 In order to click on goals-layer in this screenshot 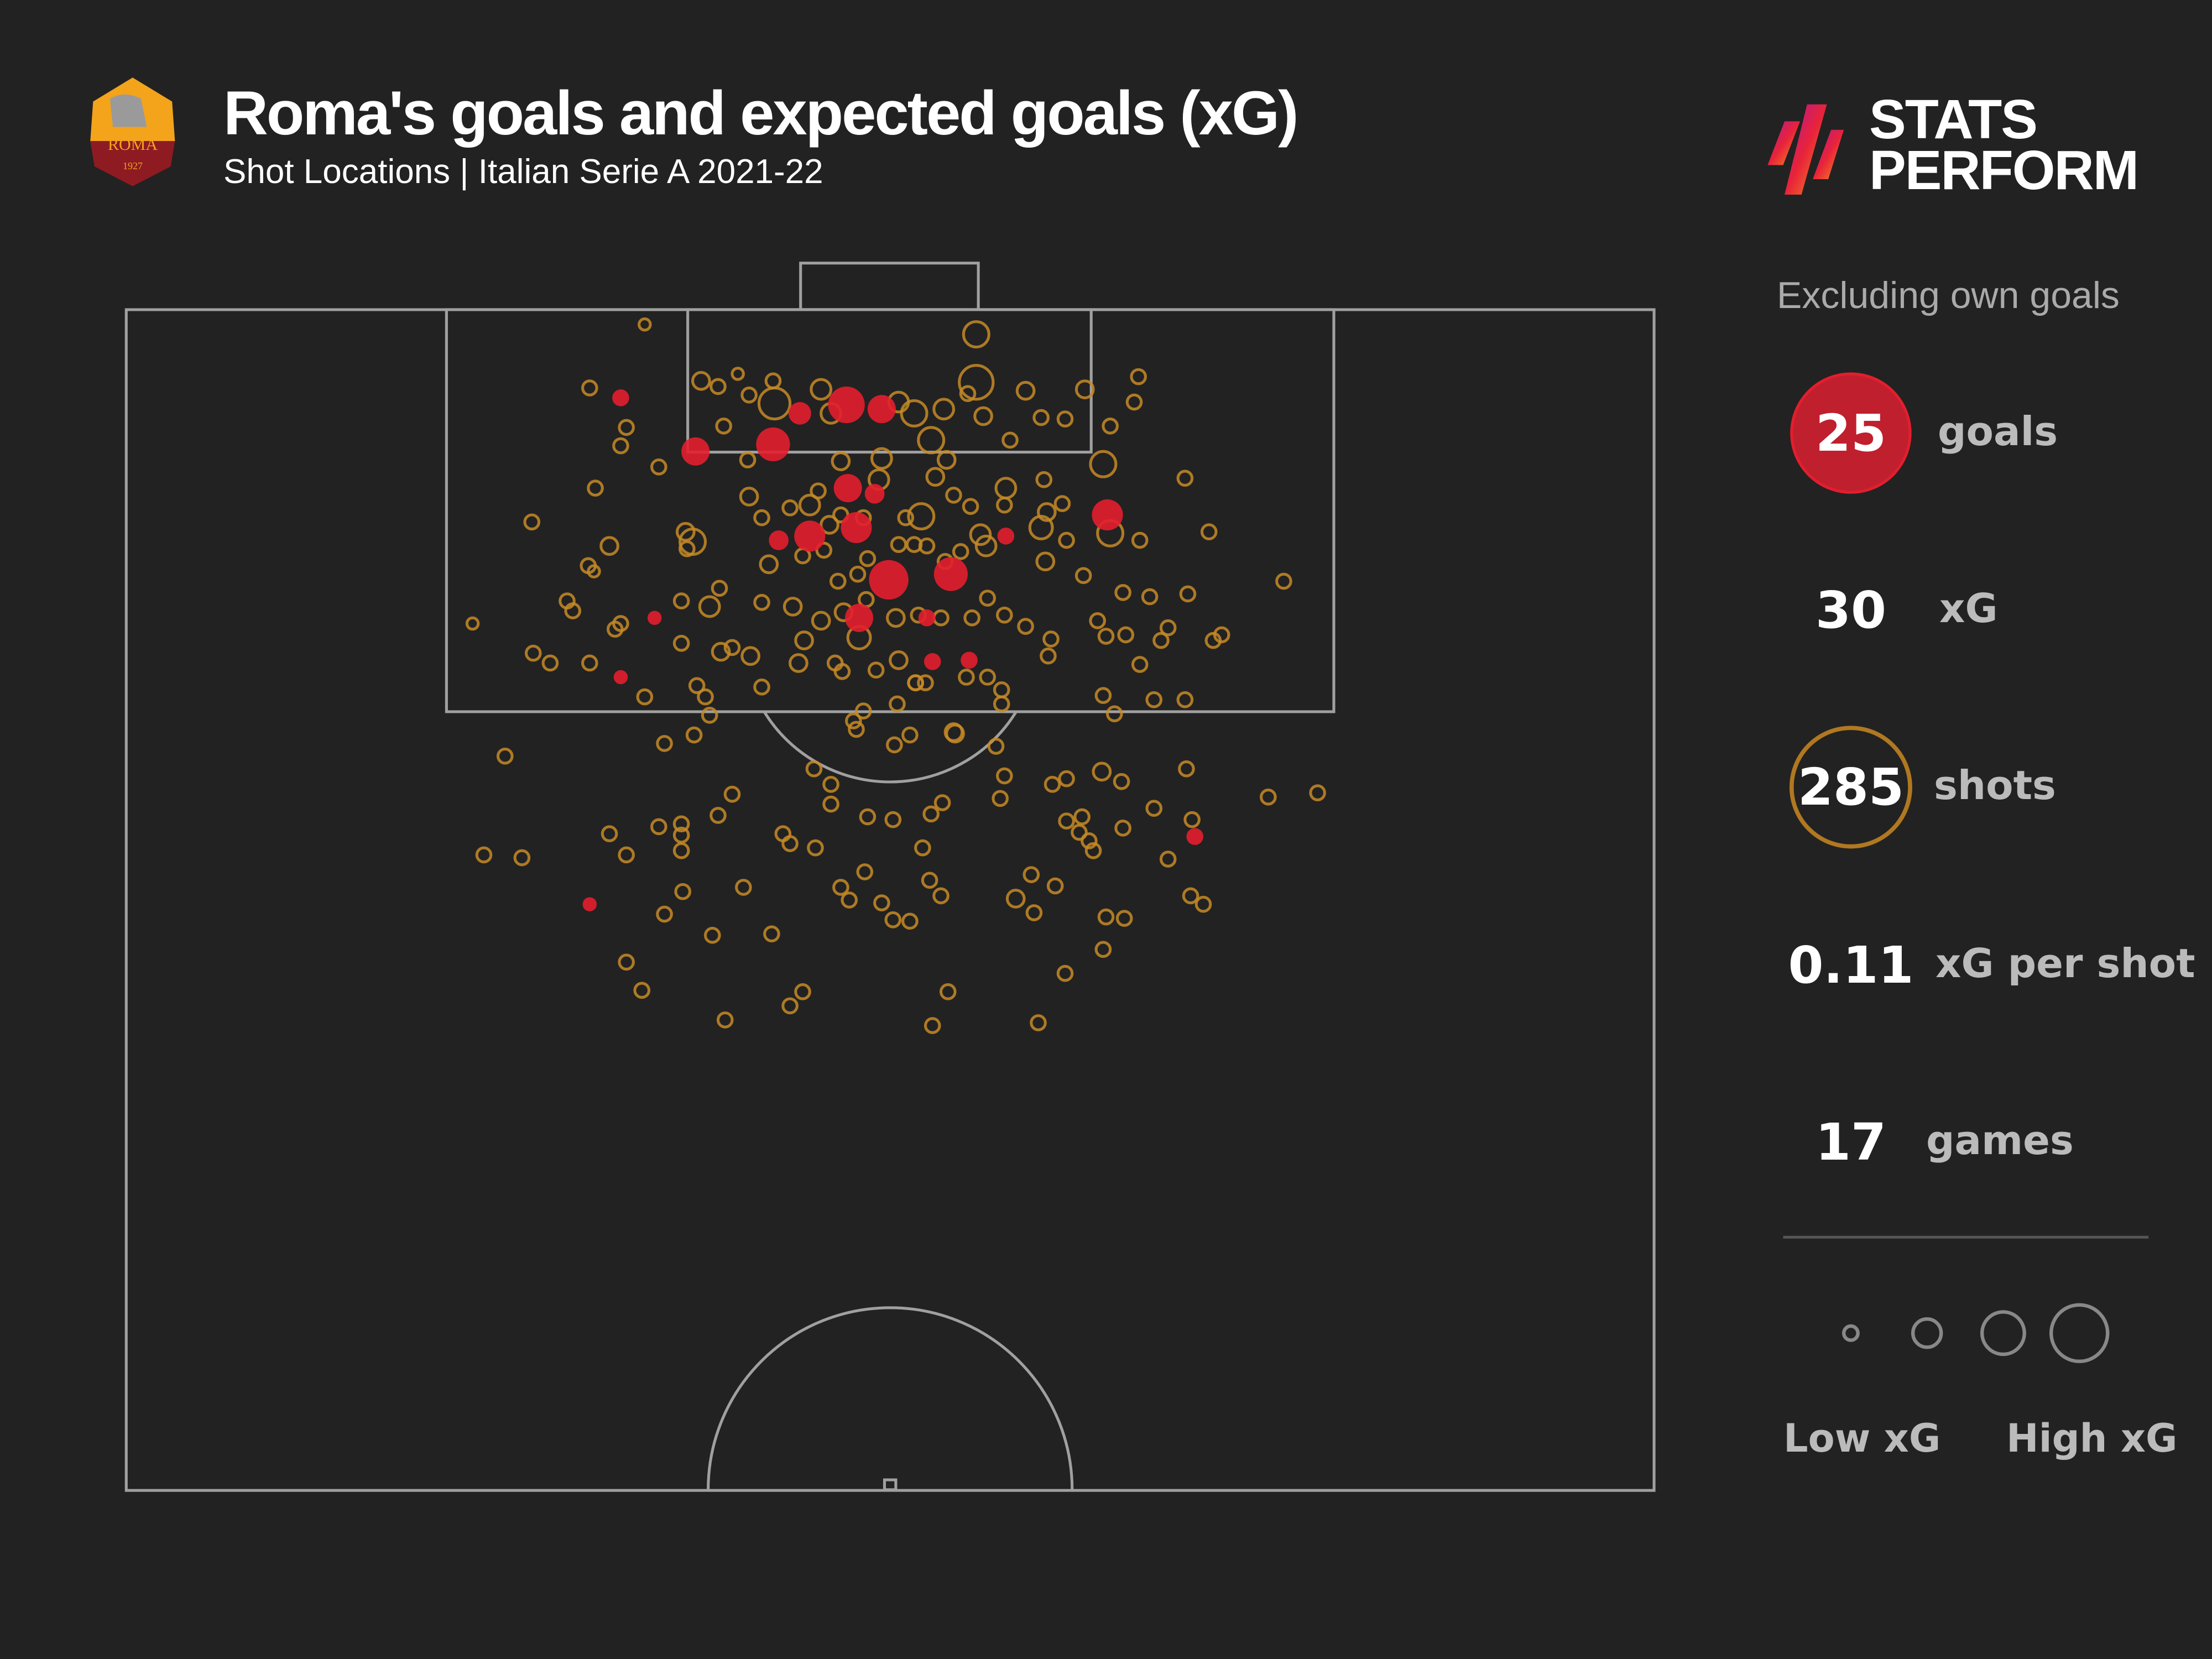, I will do `click(893, 649)`.